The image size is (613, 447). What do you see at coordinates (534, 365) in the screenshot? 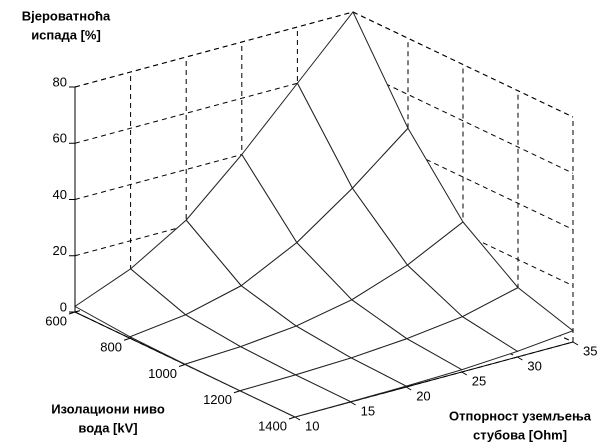
I see `y-tick-label: 30` at bounding box center [534, 365].